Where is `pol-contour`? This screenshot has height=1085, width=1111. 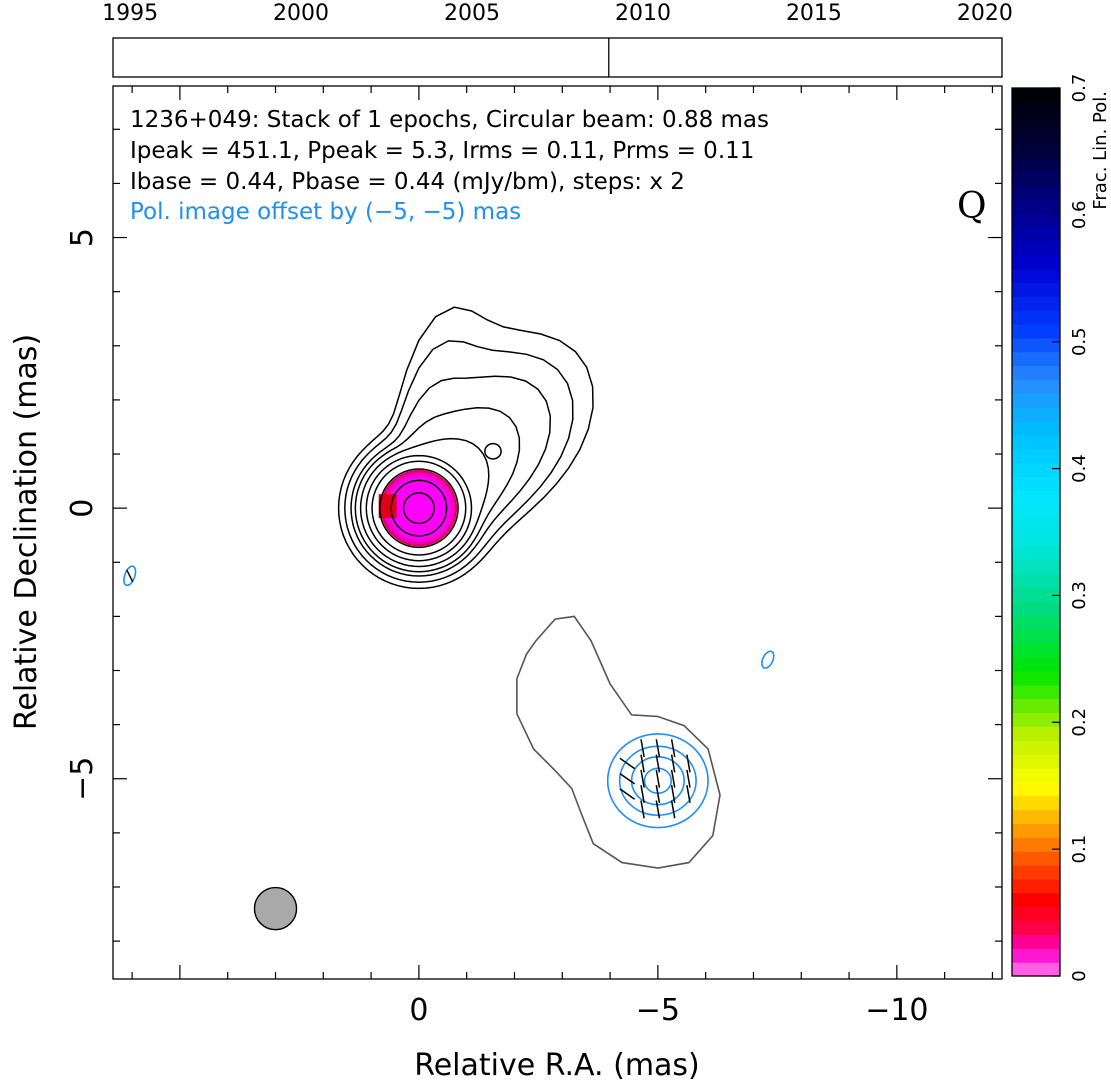 pol-contour is located at coordinates (657, 781).